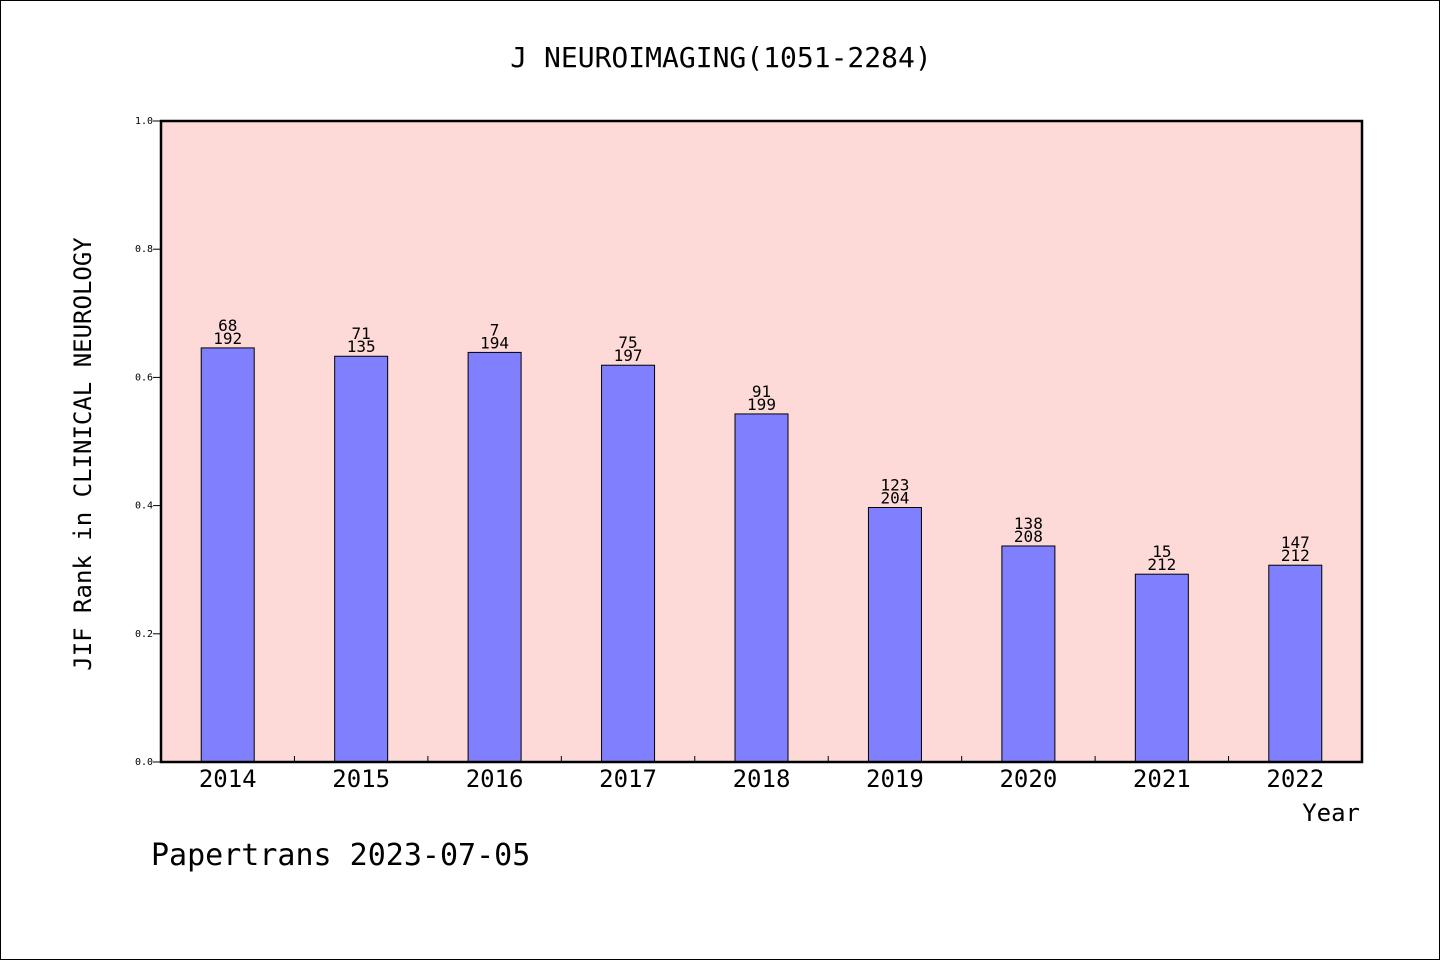  Describe the element at coordinates (761, 588) in the screenshot. I see `bar-2018` at that location.